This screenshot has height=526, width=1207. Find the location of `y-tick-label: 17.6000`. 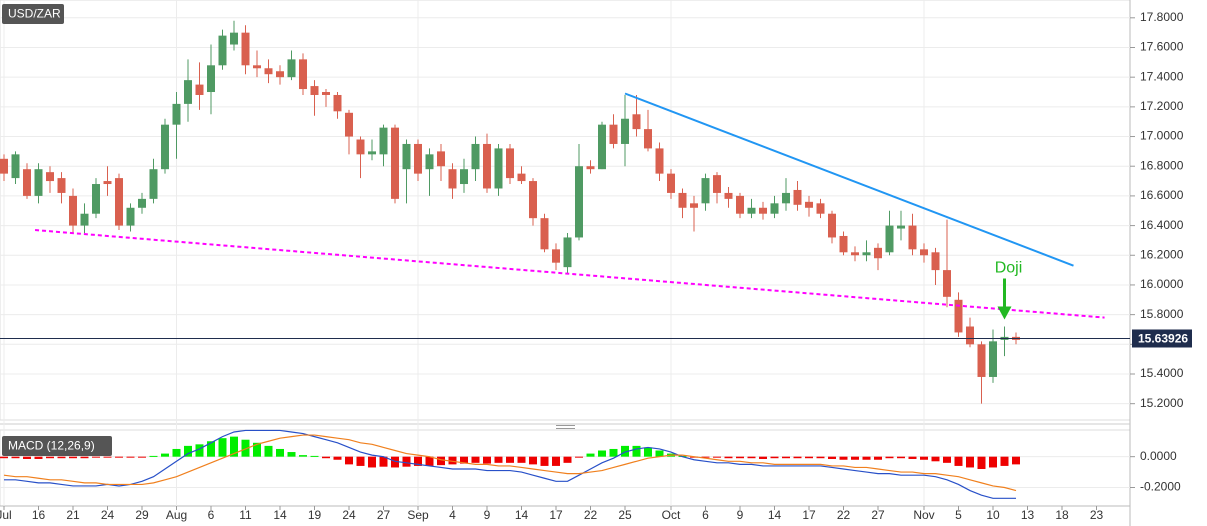

y-tick-label: 17.6000 is located at coordinates (1162, 47).